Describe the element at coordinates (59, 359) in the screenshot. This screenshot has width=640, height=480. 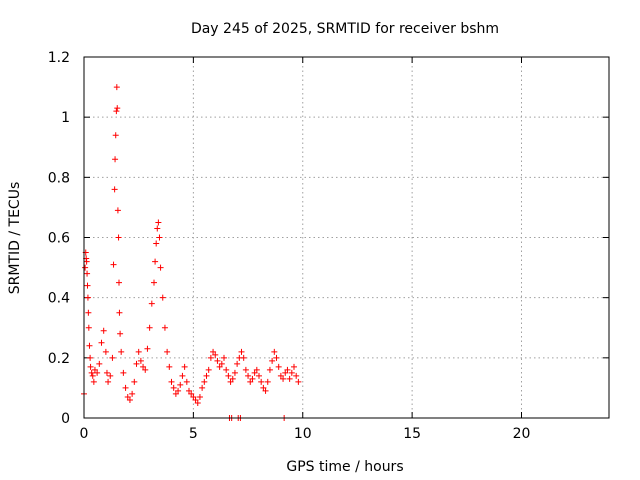
I see `y-tick-label: 0.2` at that location.